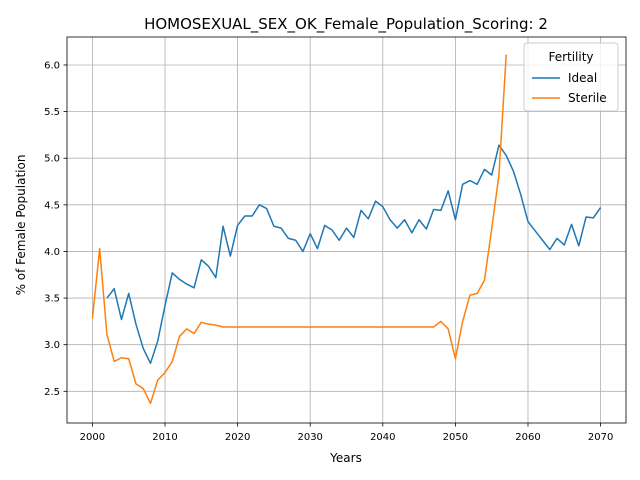 The width and height of the screenshot is (640, 480). I want to click on legend-label-sterile: Sterile, so click(587, 98).